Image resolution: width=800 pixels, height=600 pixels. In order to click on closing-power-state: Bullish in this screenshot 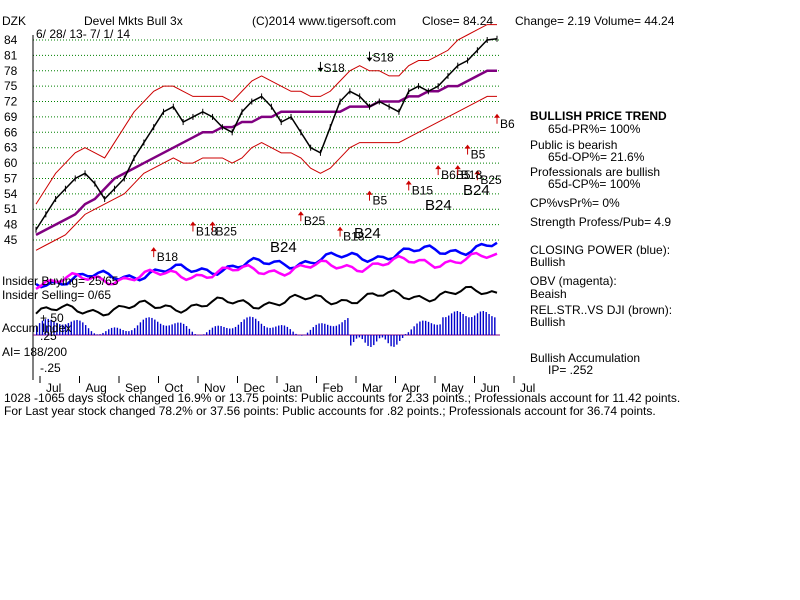, I will do `click(547, 262)`.